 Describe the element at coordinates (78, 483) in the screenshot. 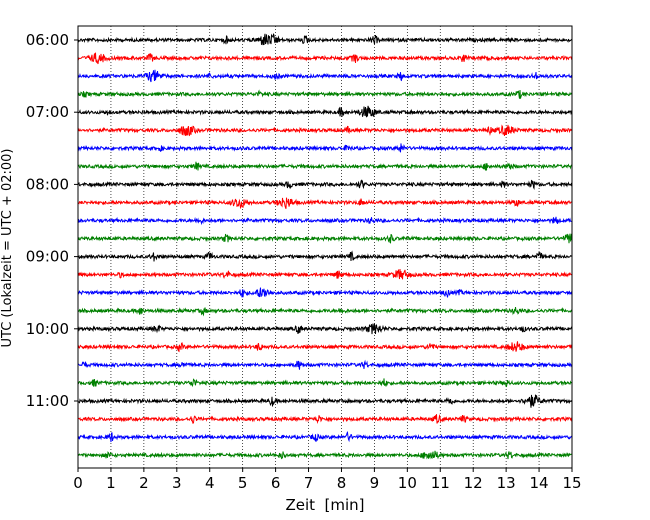

I see `x-tick-label: 0` at that location.